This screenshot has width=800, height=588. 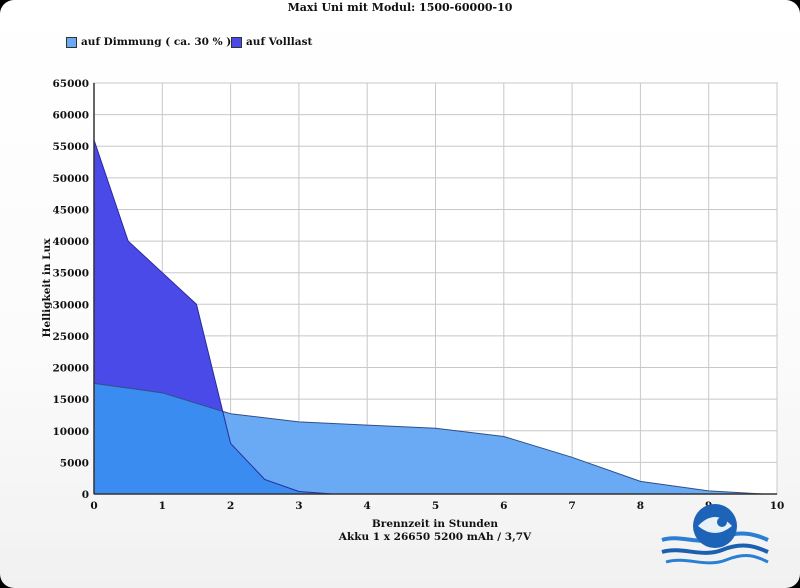 What do you see at coordinates (70, 210) in the screenshot?
I see `y-tick-label: 45000` at bounding box center [70, 210].